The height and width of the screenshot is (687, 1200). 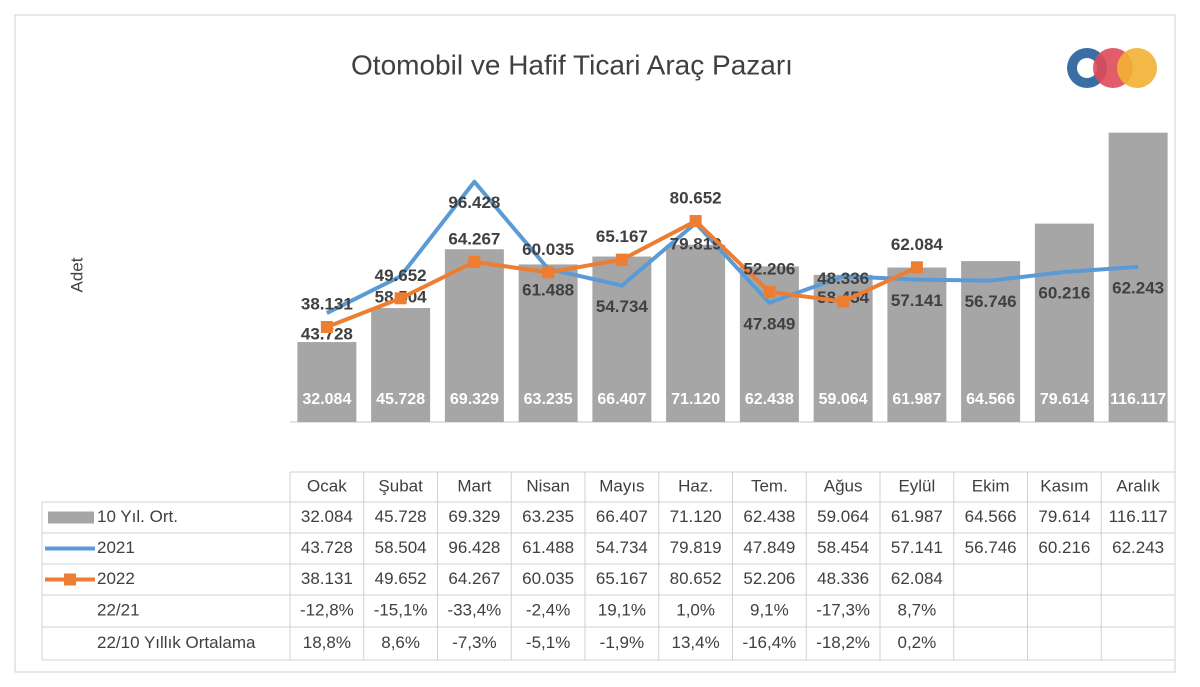 I want to click on table-header: Ocak, so click(x=327, y=485).